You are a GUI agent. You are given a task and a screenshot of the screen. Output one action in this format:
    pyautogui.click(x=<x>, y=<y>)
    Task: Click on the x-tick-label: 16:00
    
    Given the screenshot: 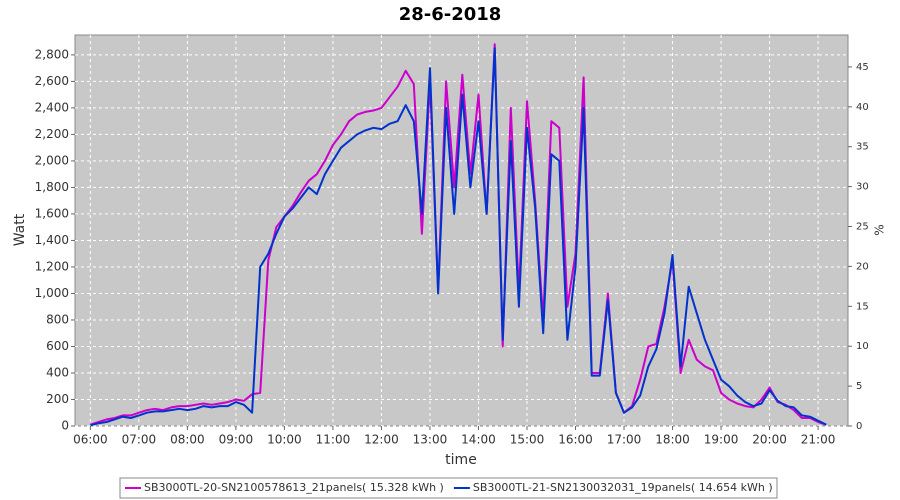 What is the action you would take?
    pyautogui.click(x=575, y=440)
    